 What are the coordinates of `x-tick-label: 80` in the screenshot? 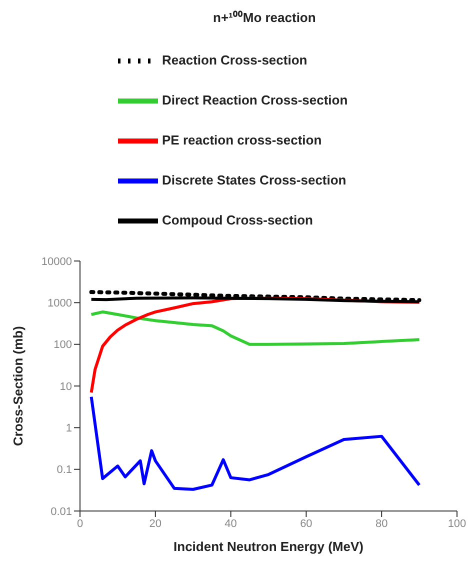 It's located at (381, 524).